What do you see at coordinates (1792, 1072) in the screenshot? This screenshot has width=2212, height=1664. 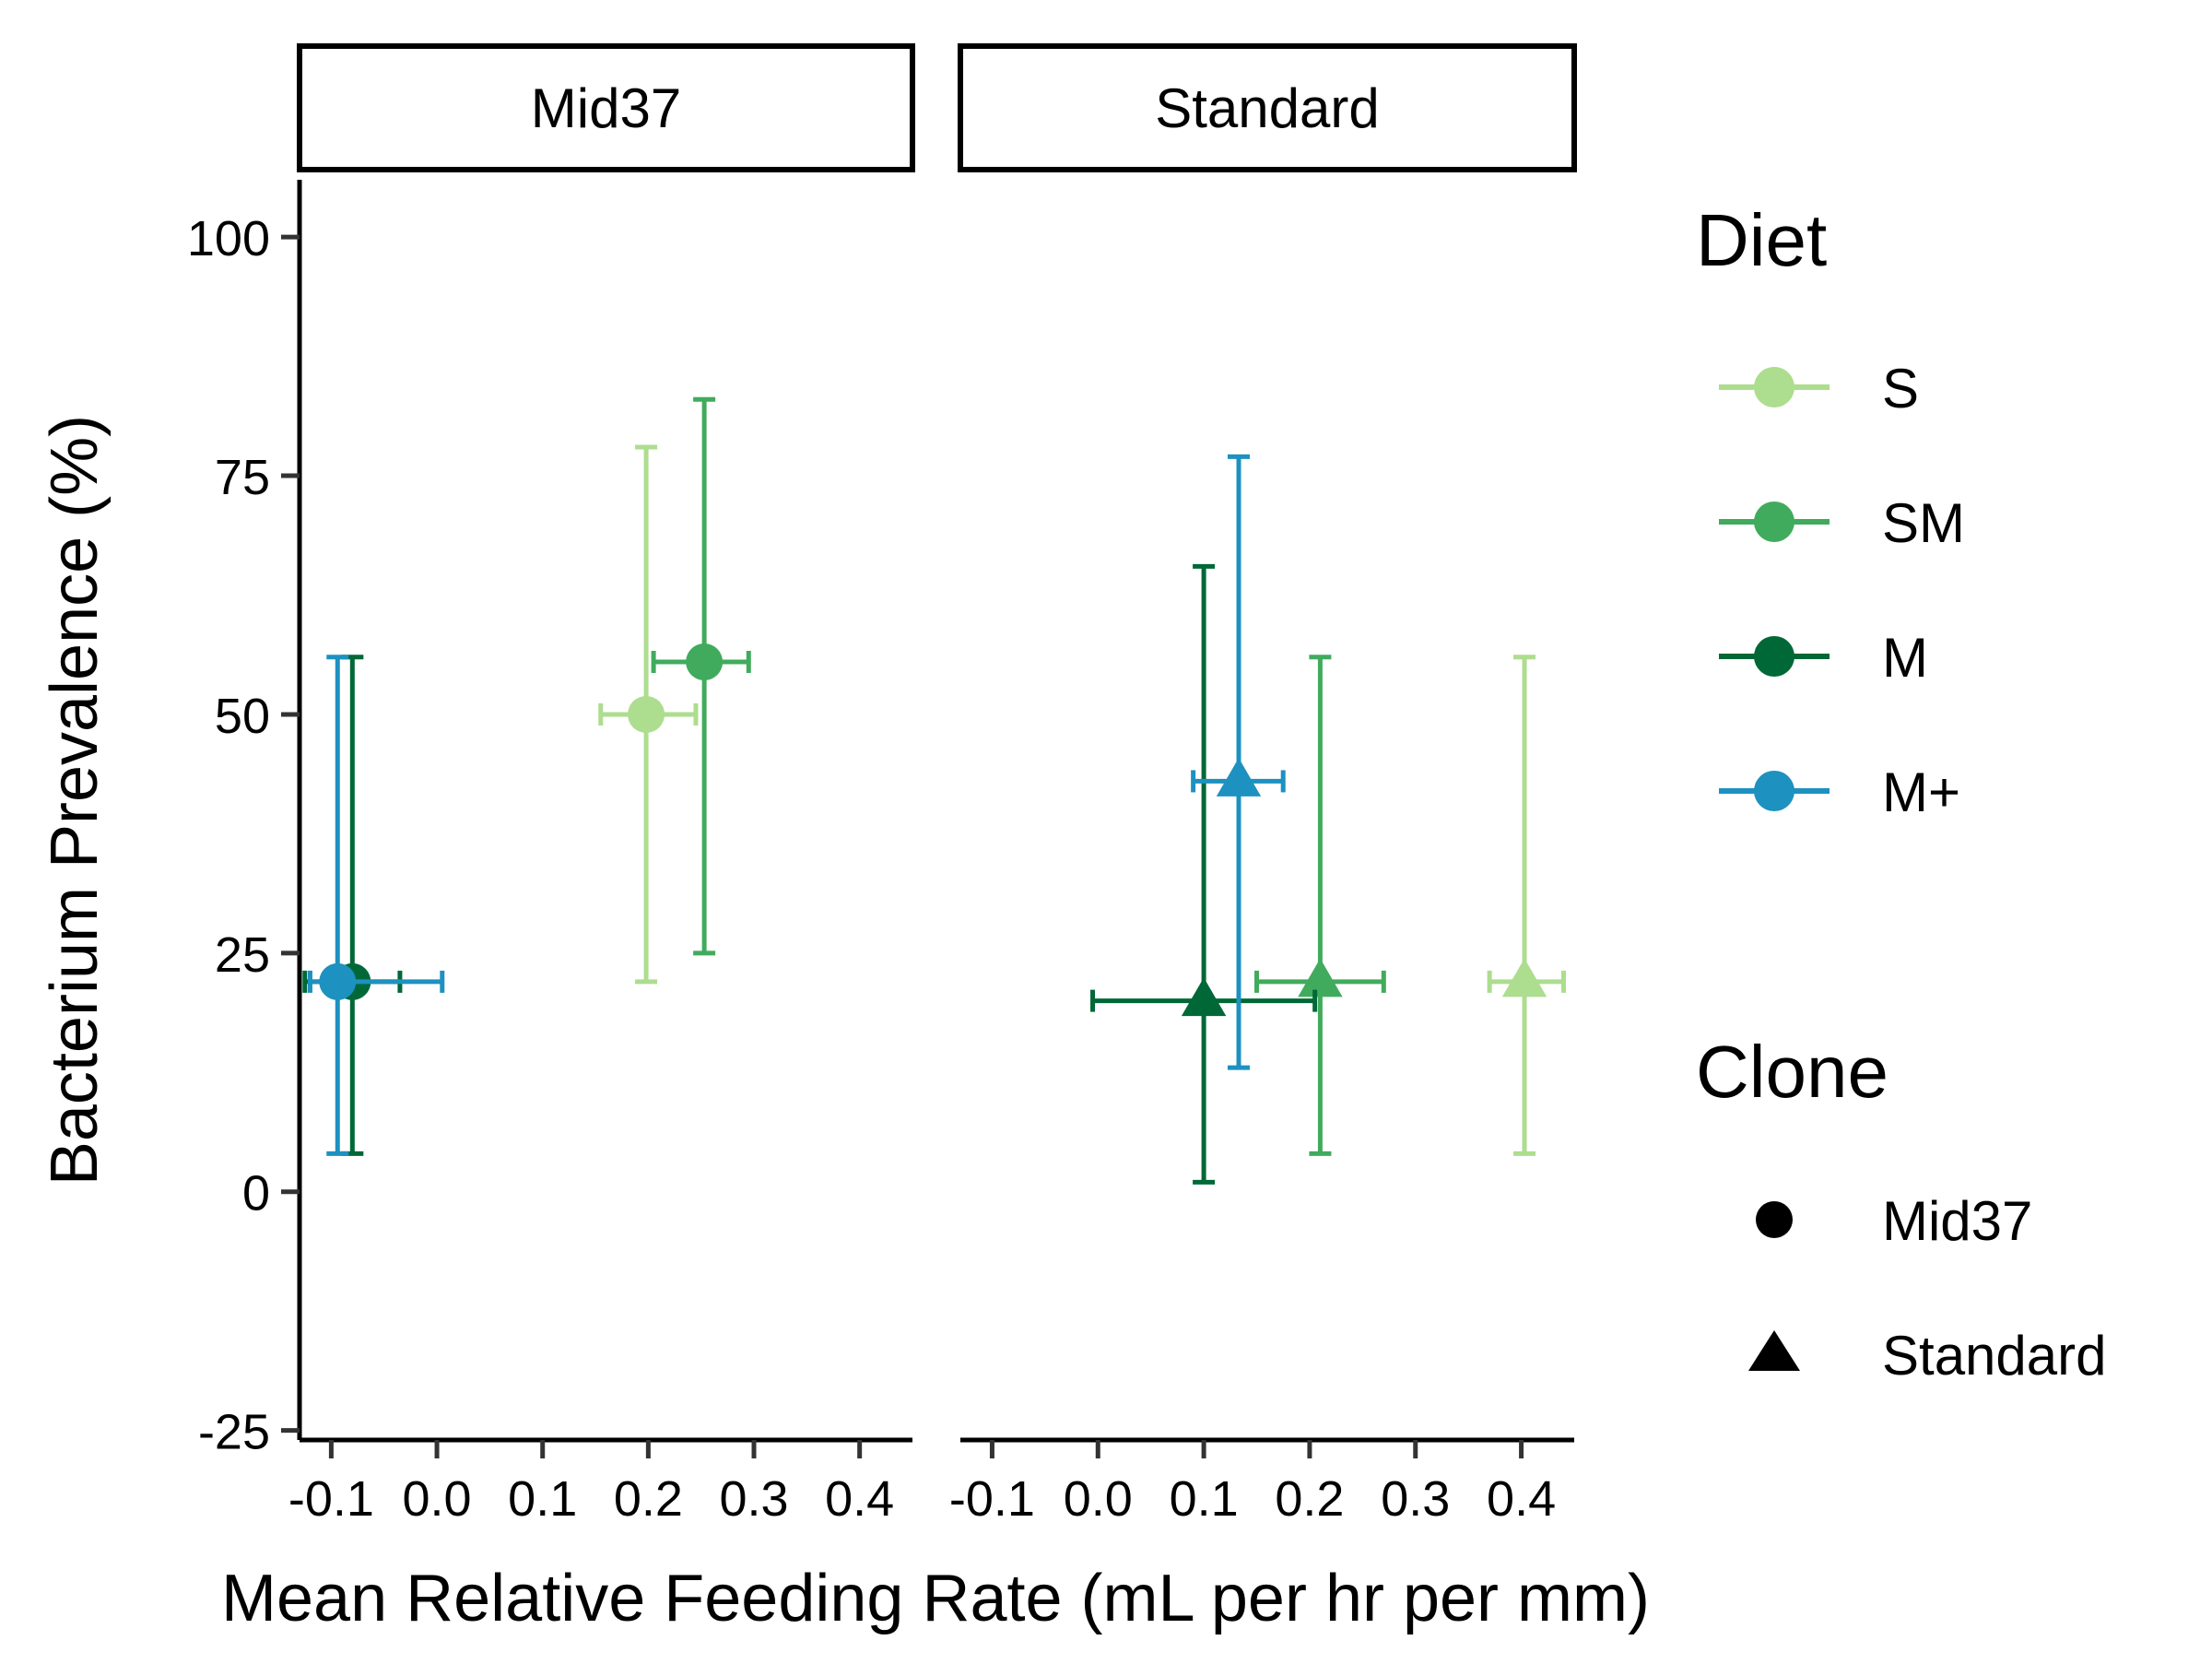 I see `legend-title-clone: Clone` at bounding box center [1792, 1072].